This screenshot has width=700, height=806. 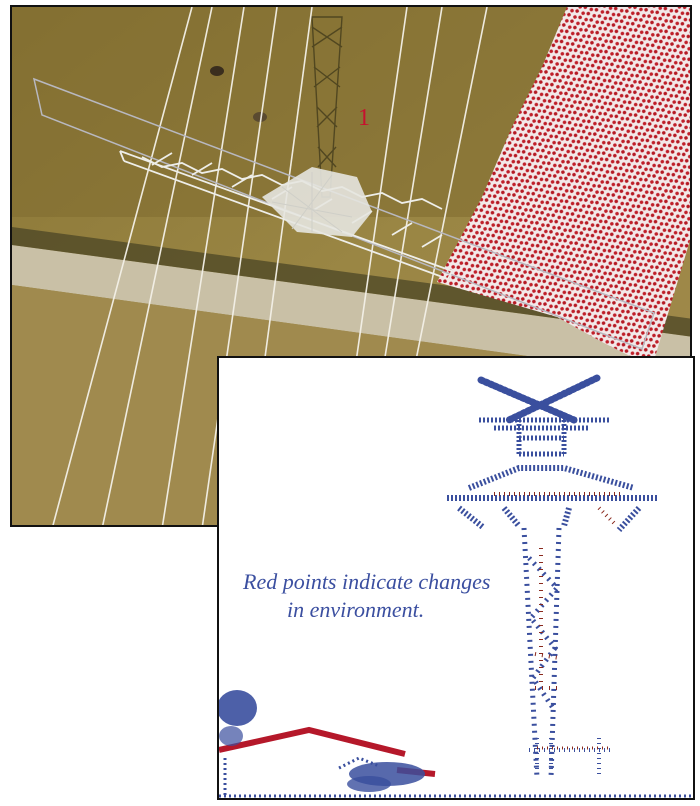 I want to click on tower-body, so click(x=317, y=202).